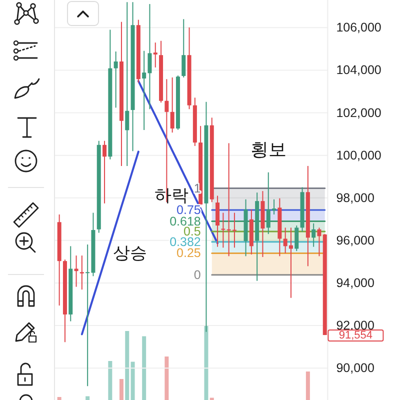 This screenshot has width=400, height=400. I want to click on series-label: 상승, so click(130, 252).